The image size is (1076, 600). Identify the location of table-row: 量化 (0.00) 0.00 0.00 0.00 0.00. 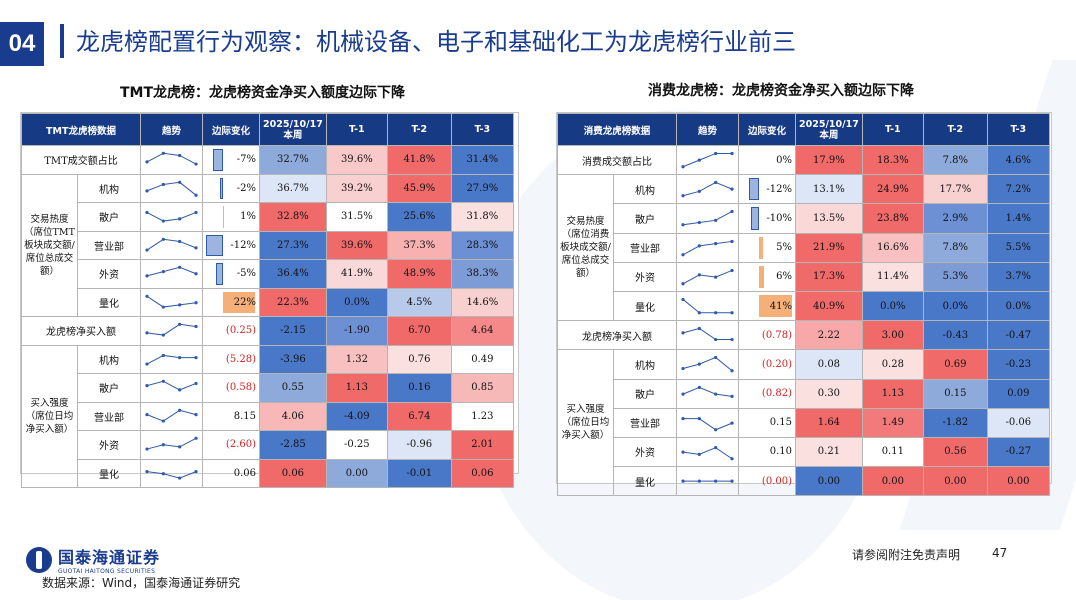
(804, 481).